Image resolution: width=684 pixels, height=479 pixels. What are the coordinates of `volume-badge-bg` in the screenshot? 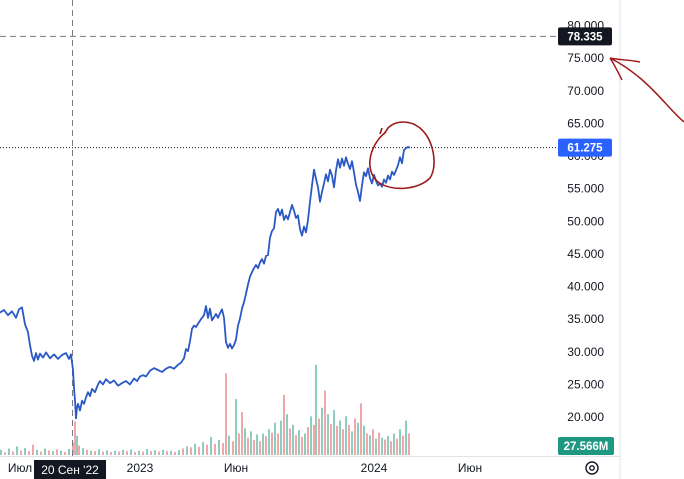 It's located at (586, 446).